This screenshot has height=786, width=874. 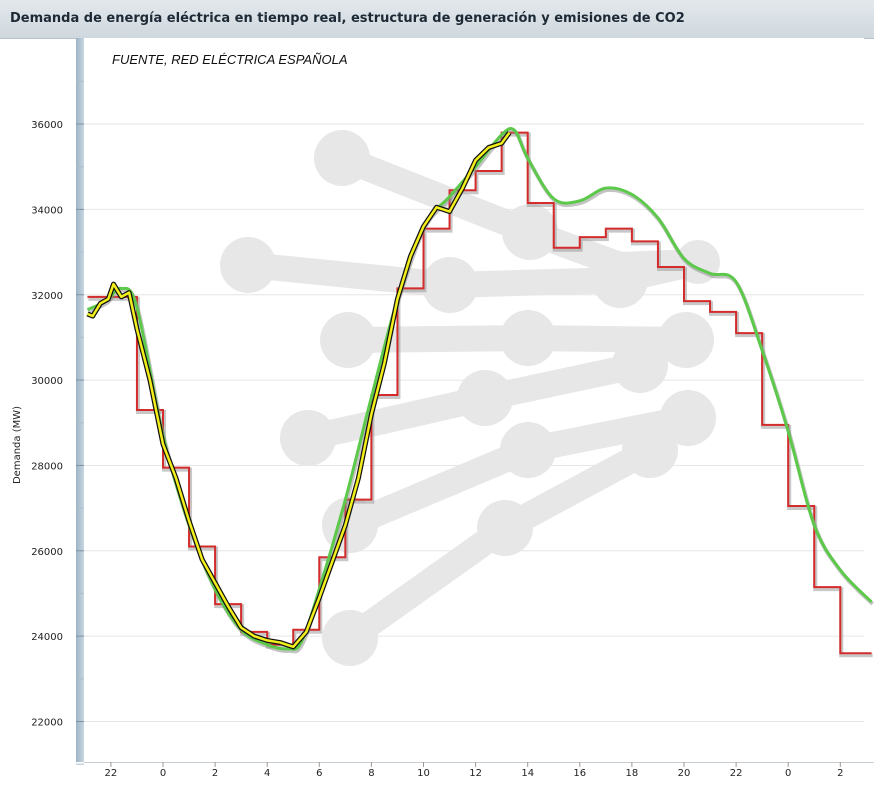 What do you see at coordinates (47, 466) in the screenshot?
I see `y-tick-label: 28000` at bounding box center [47, 466].